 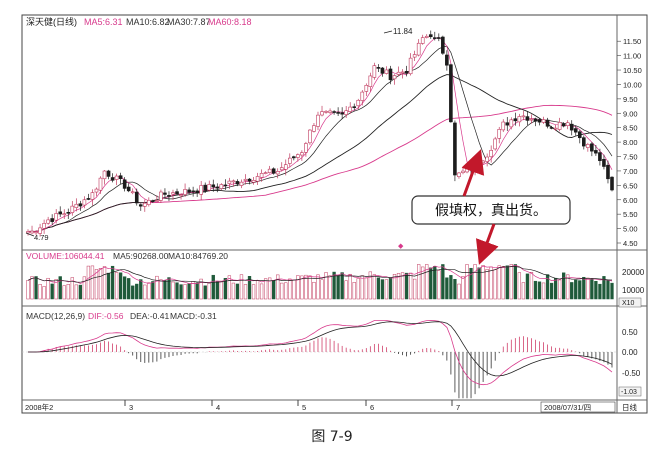 I want to click on cursor-date-box, so click(x=578, y=407).